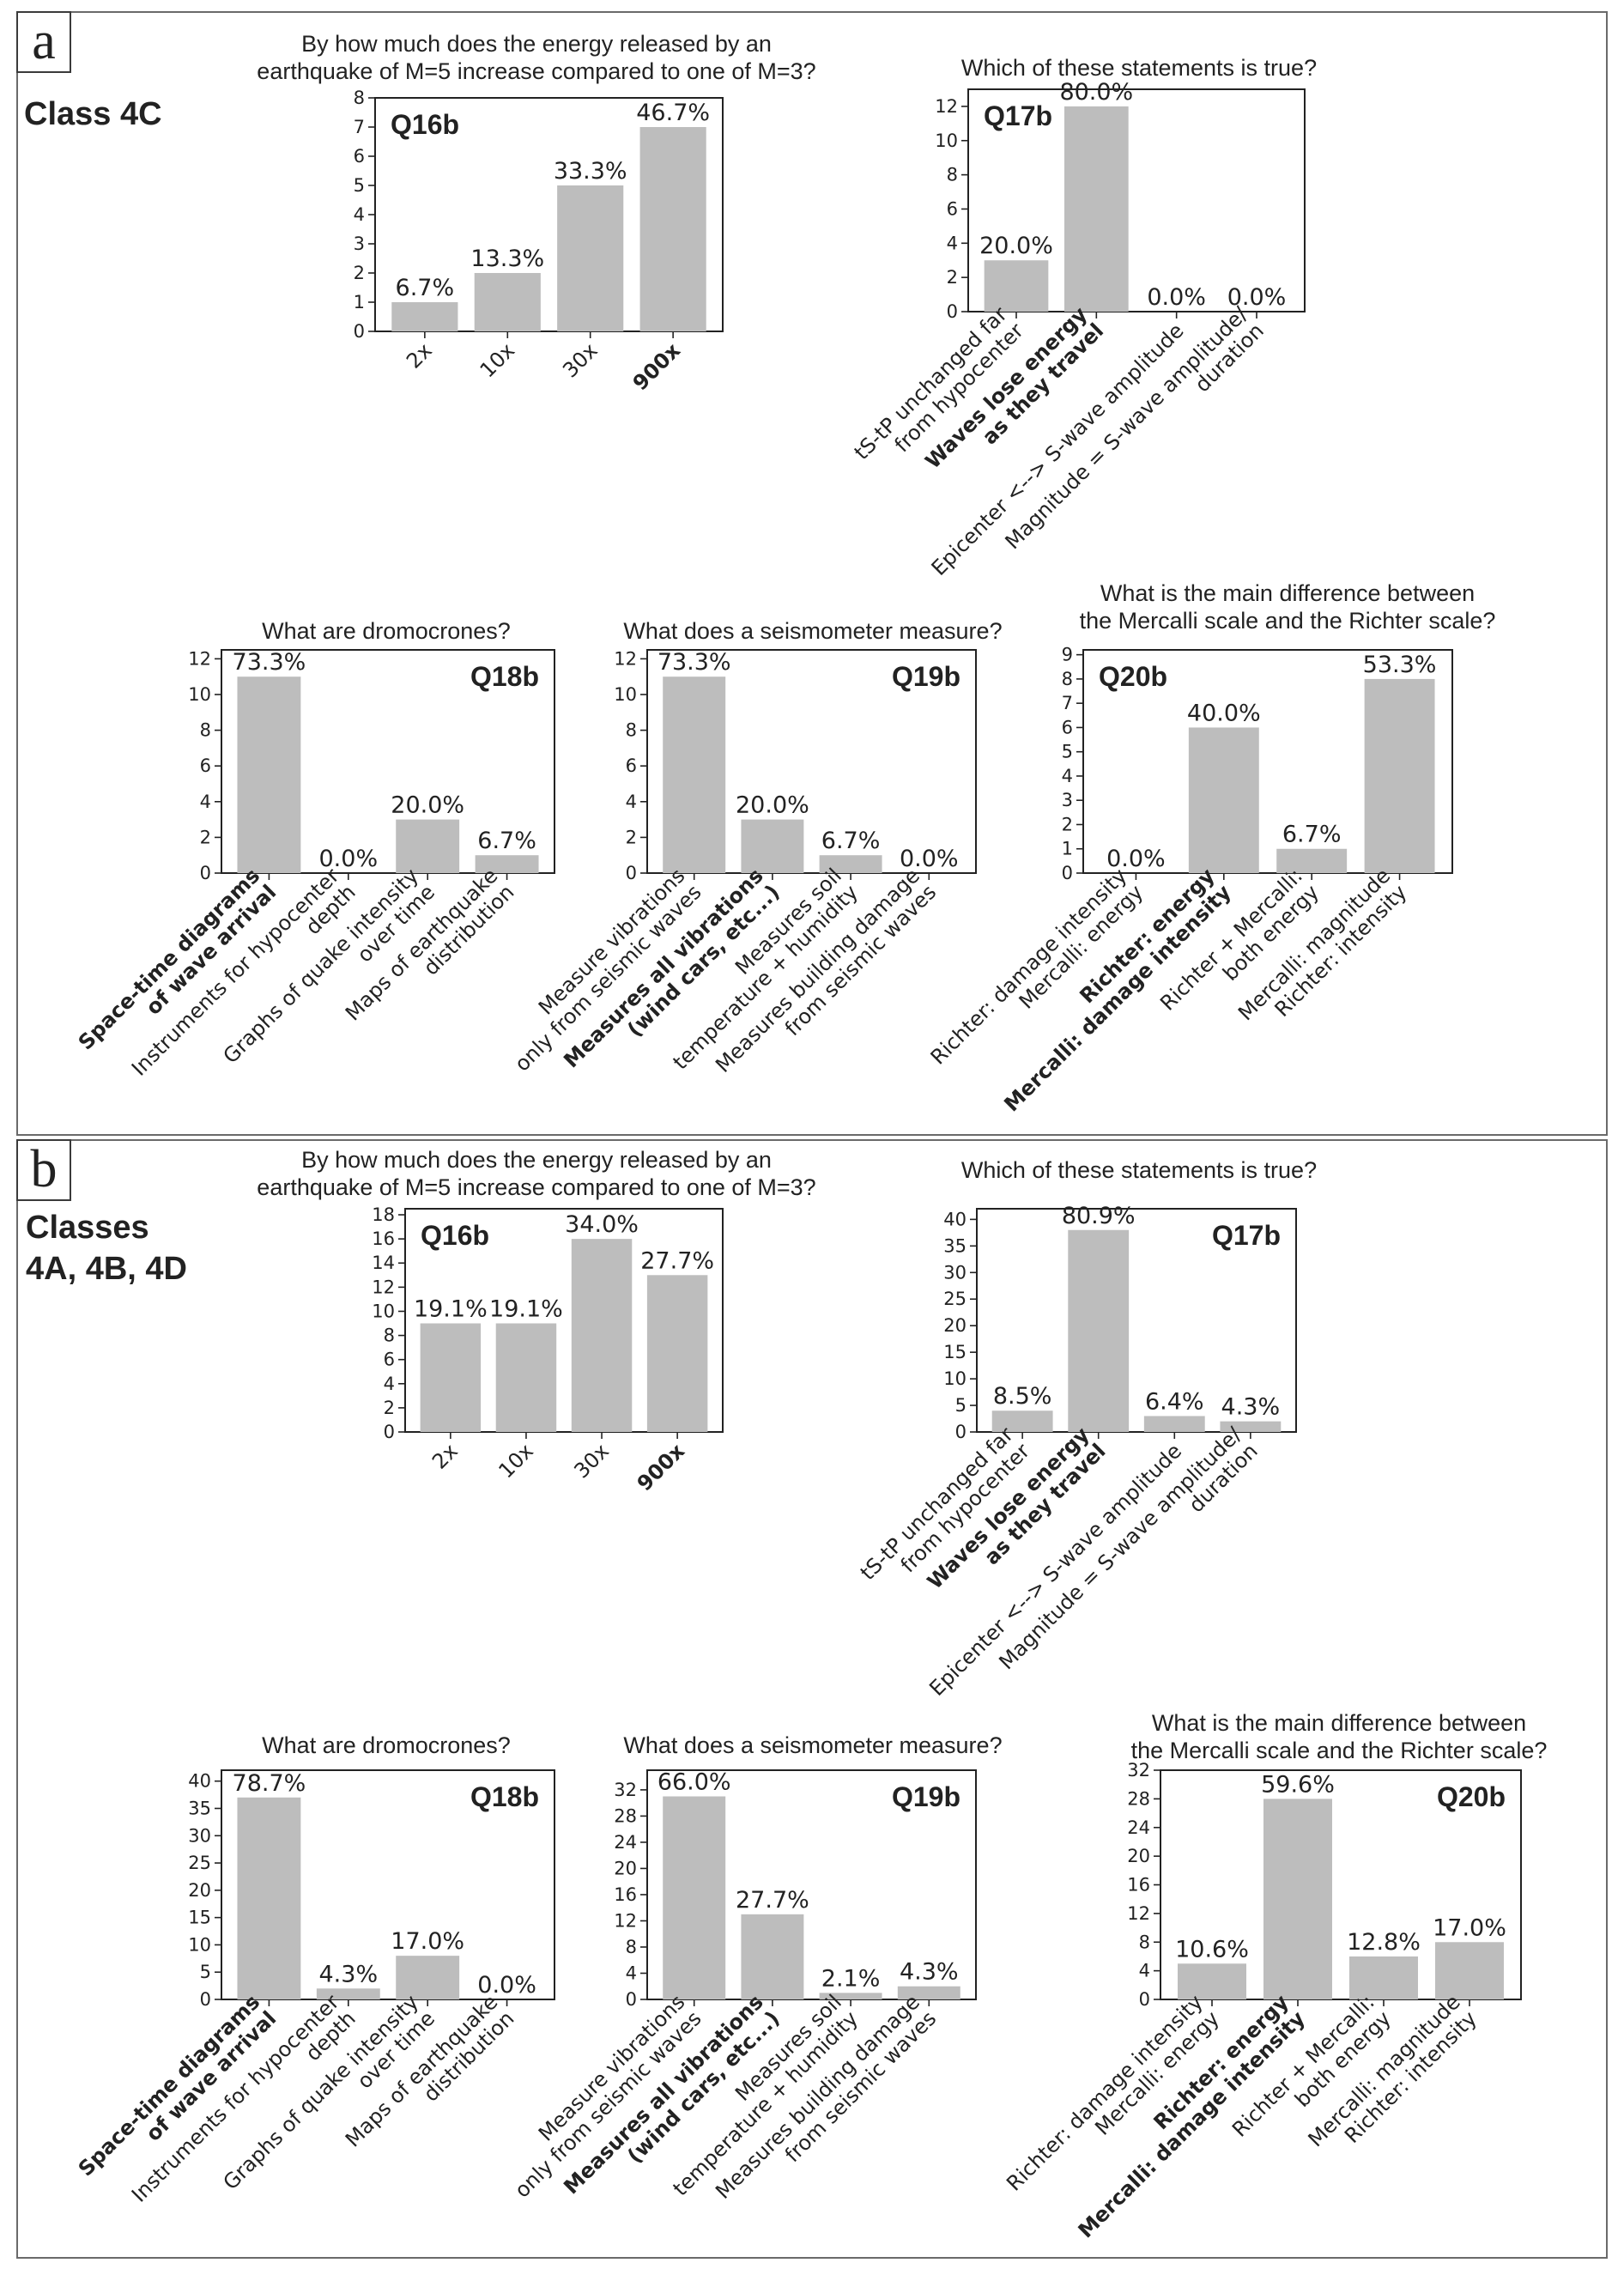  Describe the element at coordinates (1471, 1796) in the screenshot. I see `question-label: Q20b` at that location.